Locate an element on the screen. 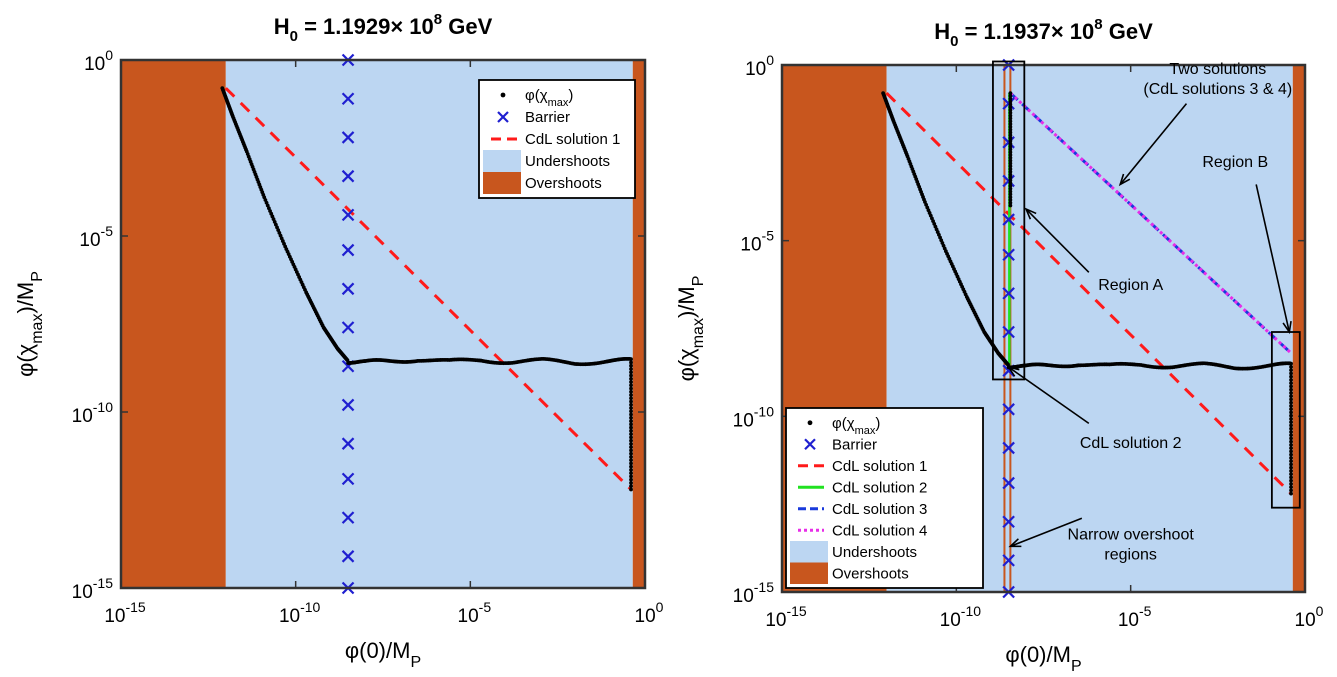 The image size is (1337, 677). annotation-text: Narrow overshoot regions is located at coordinates (1131, 544).